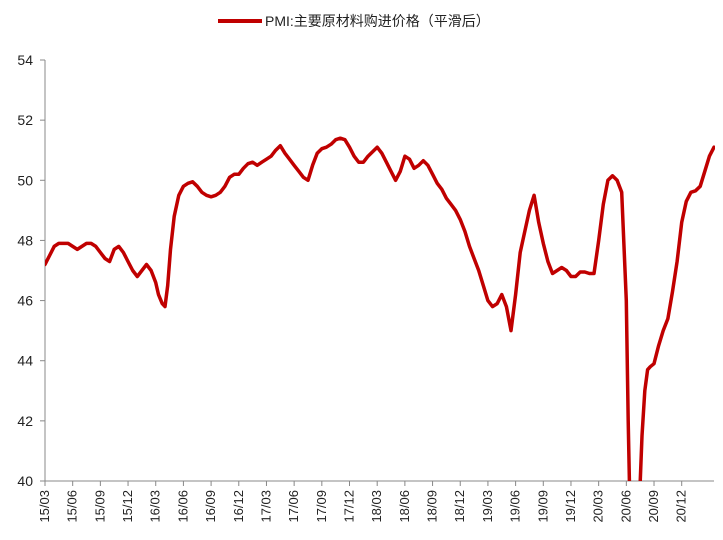  Describe the element at coordinates (25, 301) in the screenshot. I see `y-tick-label: 46` at that location.